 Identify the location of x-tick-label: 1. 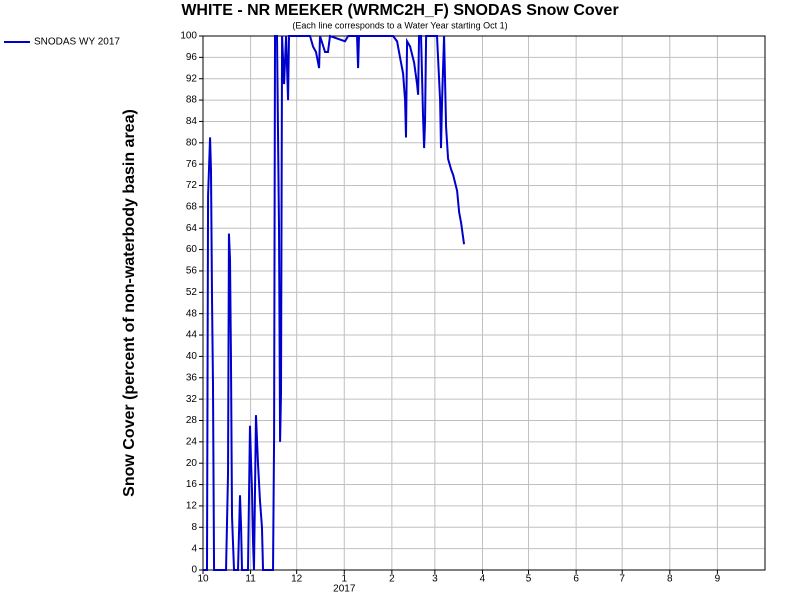
(344, 579).